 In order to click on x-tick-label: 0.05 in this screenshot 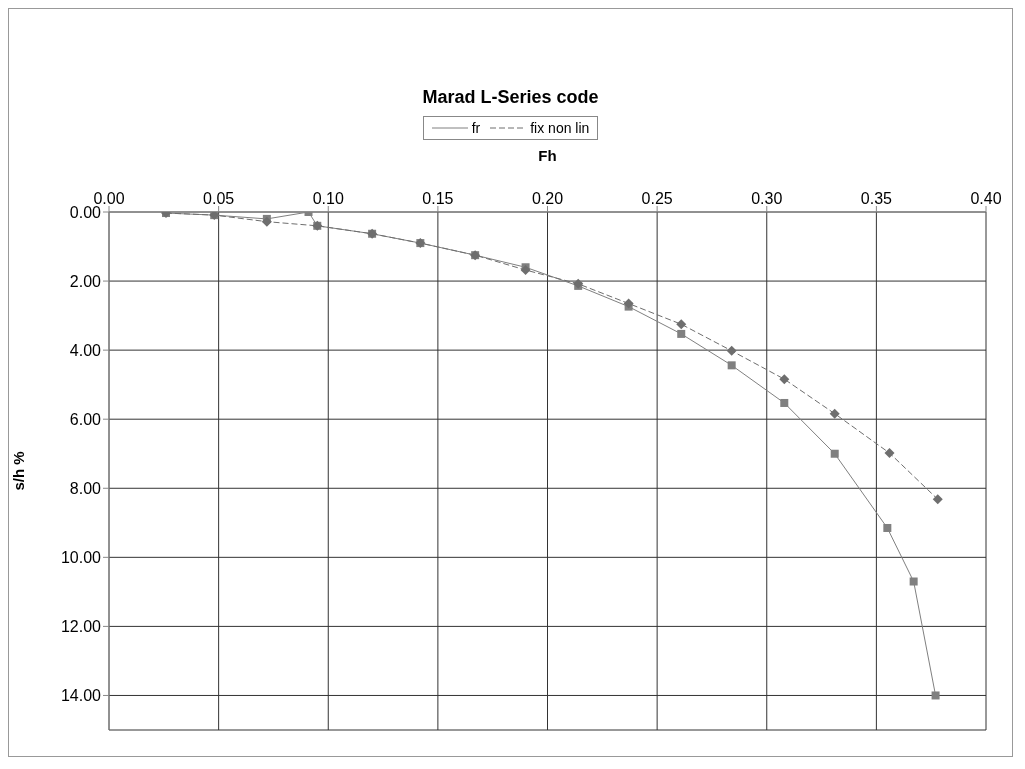, I will do `click(219, 198)`.